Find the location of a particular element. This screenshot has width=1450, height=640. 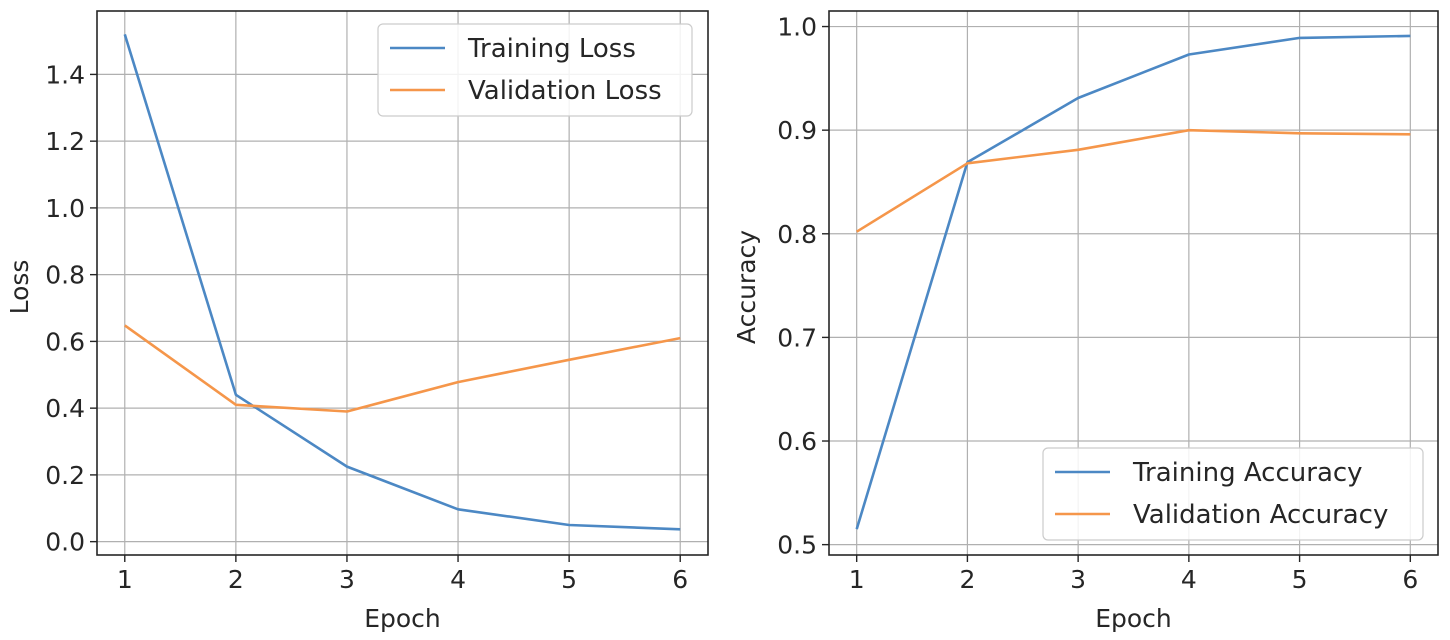

loss-y-tick-label: 0.4 is located at coordinates (65, 408).